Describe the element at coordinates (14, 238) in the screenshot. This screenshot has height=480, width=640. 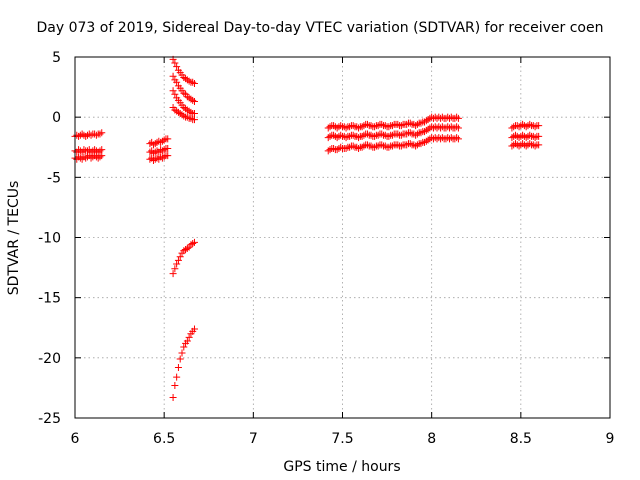
I see `y-axis-label: SDTVAR / TECUs` at that location.